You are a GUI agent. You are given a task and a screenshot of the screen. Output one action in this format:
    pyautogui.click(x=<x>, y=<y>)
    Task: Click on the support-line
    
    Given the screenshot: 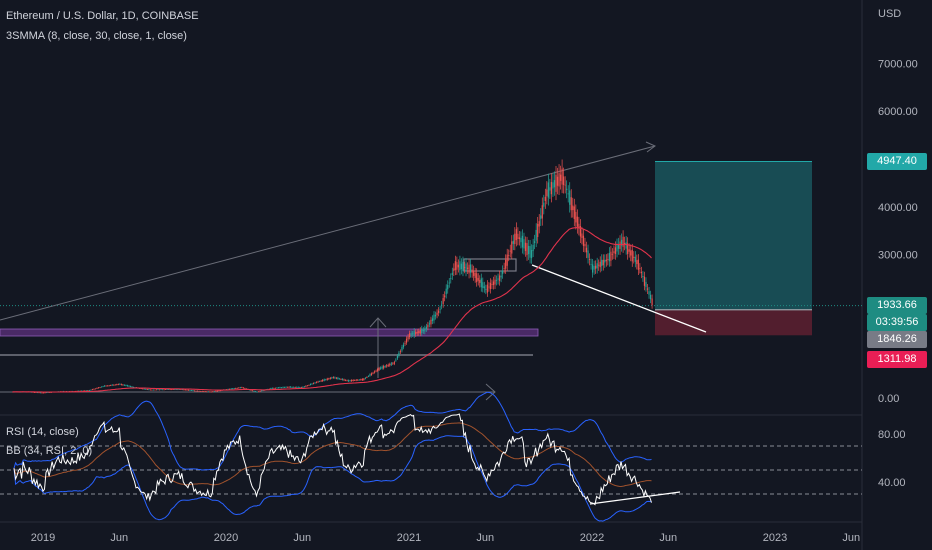 What is the action you would take?
    pyautogui.click(x=619, y=298)
    